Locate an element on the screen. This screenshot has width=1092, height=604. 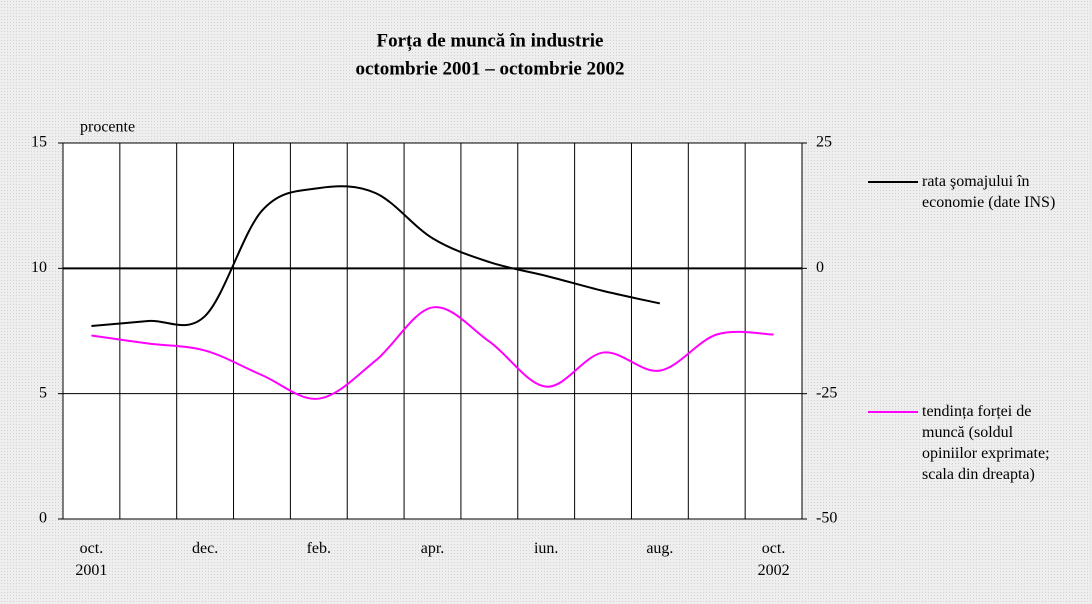
x-tick-label: aug. is located at coordinates (660, 548).